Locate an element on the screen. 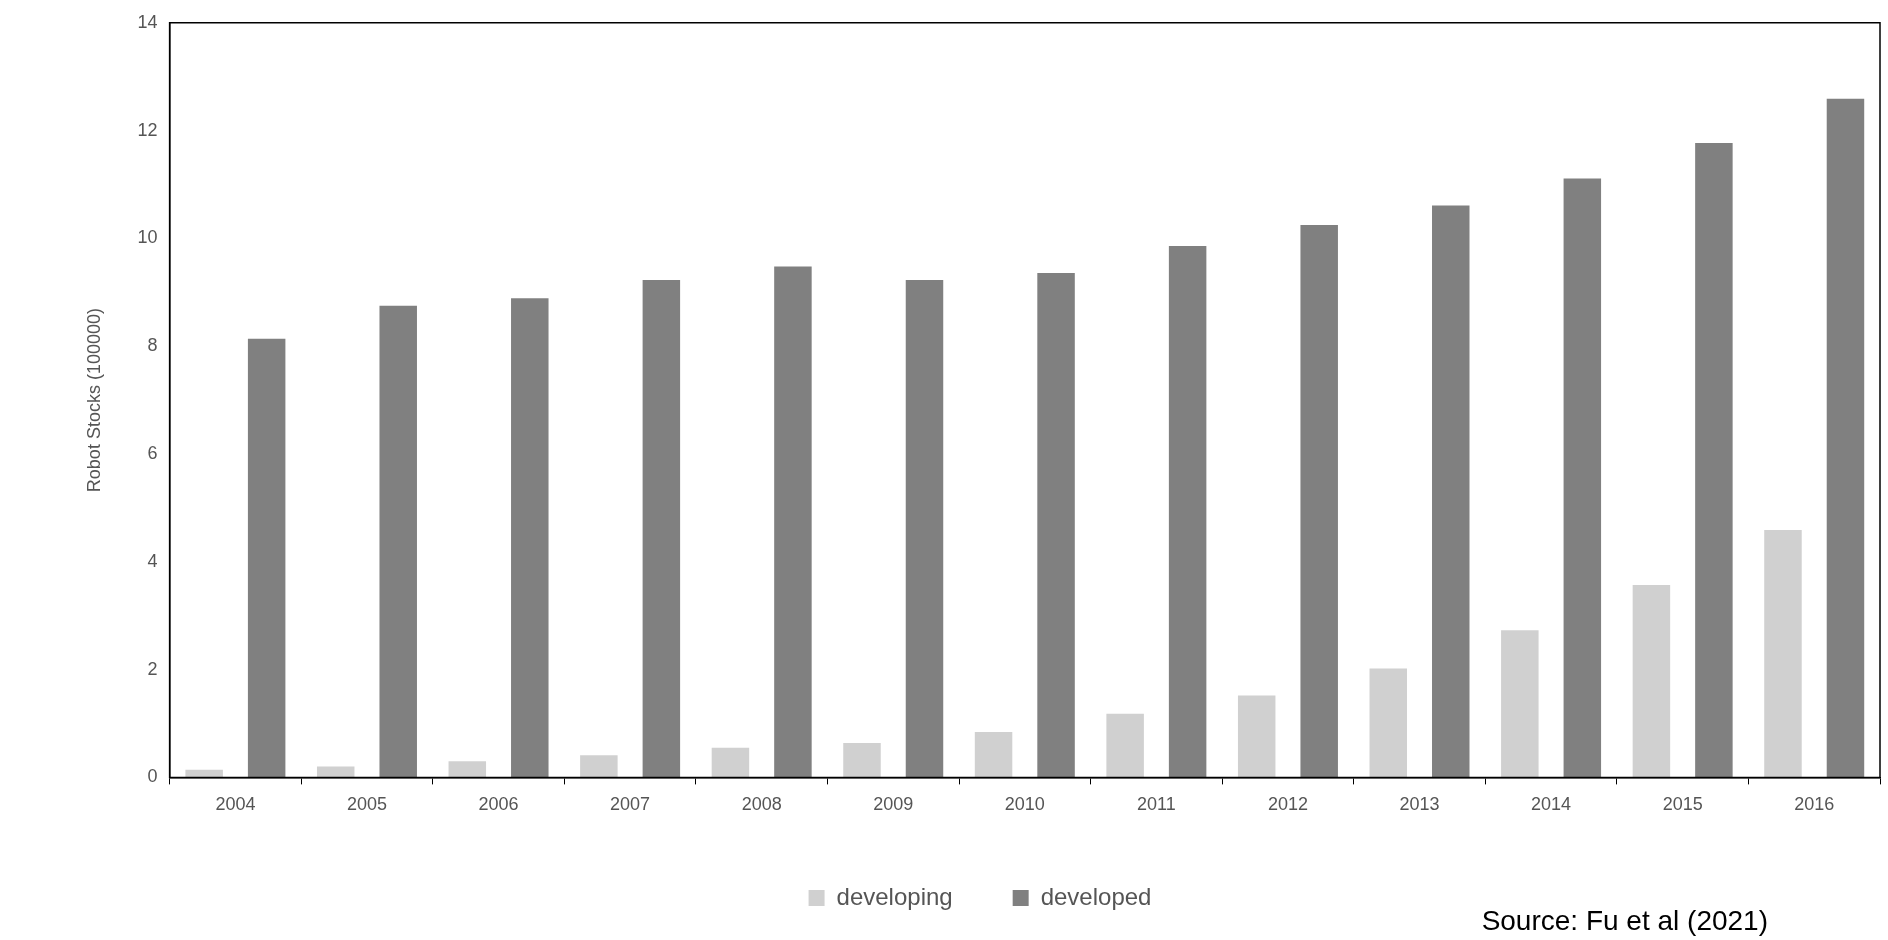 This screenshot has height=940, width=1888. y-tick-label: 8 is located at coordinates (152, 345).